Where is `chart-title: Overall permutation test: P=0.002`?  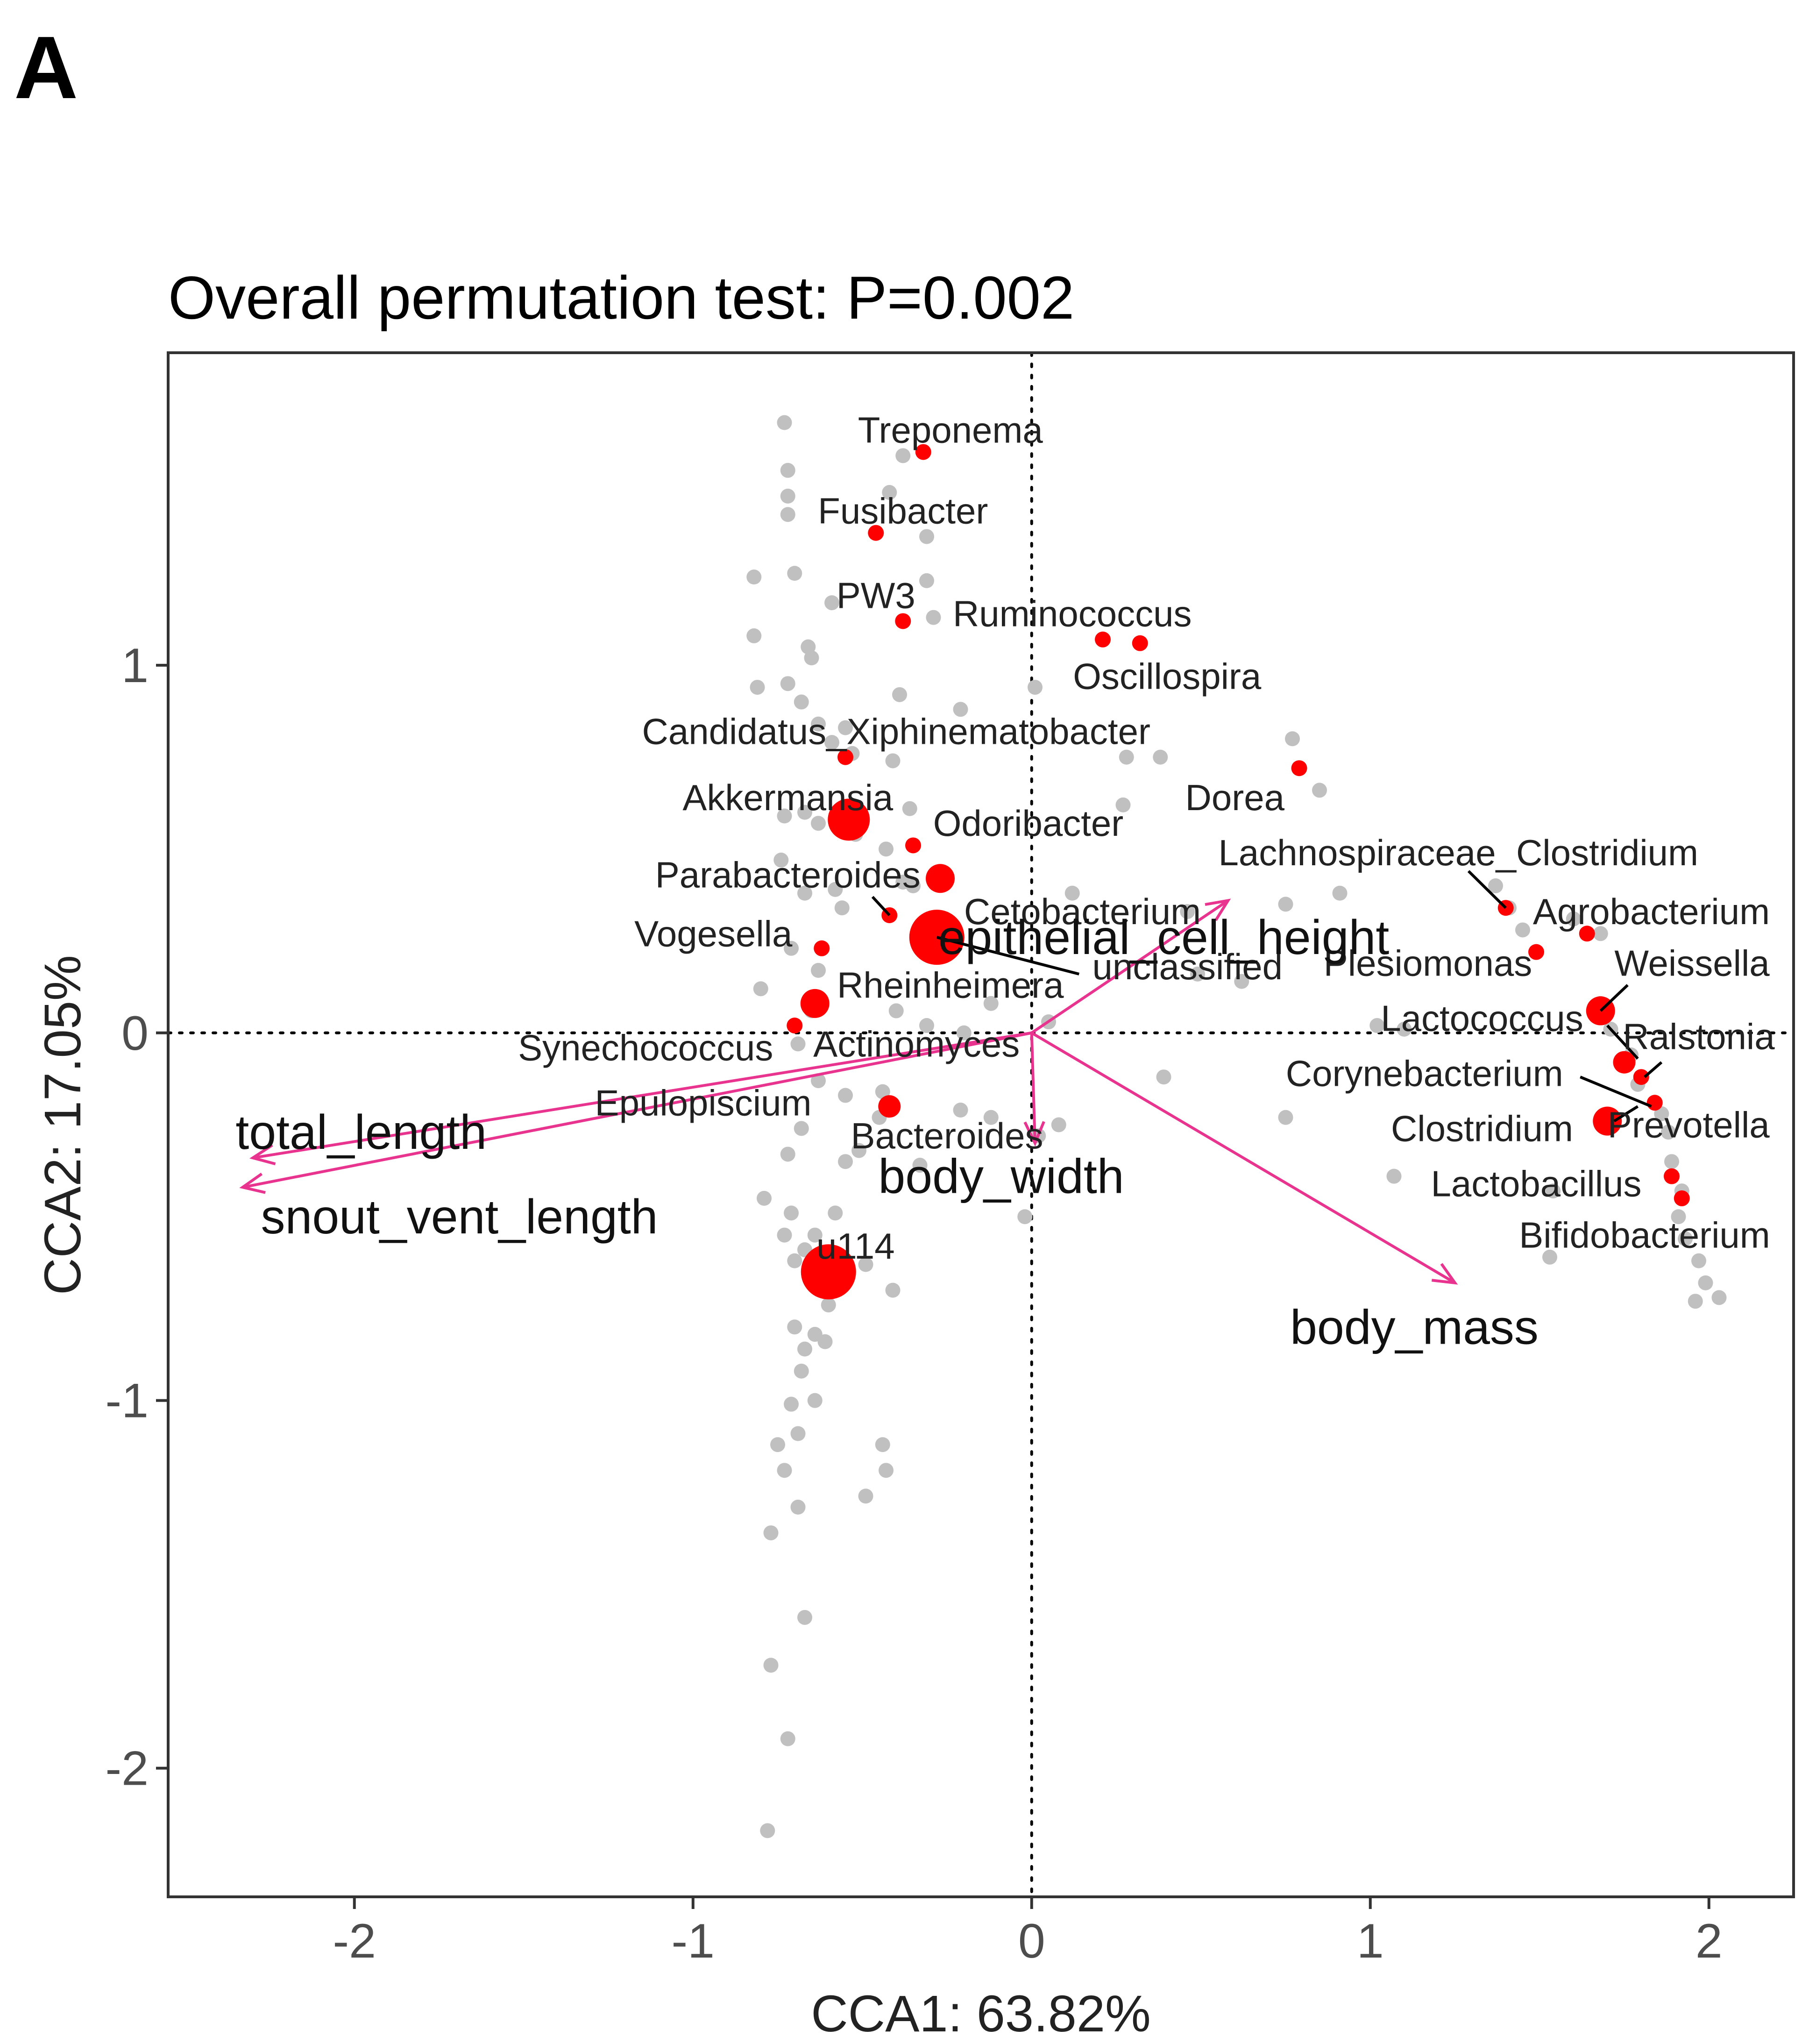 chart-title: Overall permutation test: P=0.002 is located at coordinates (621, 298).